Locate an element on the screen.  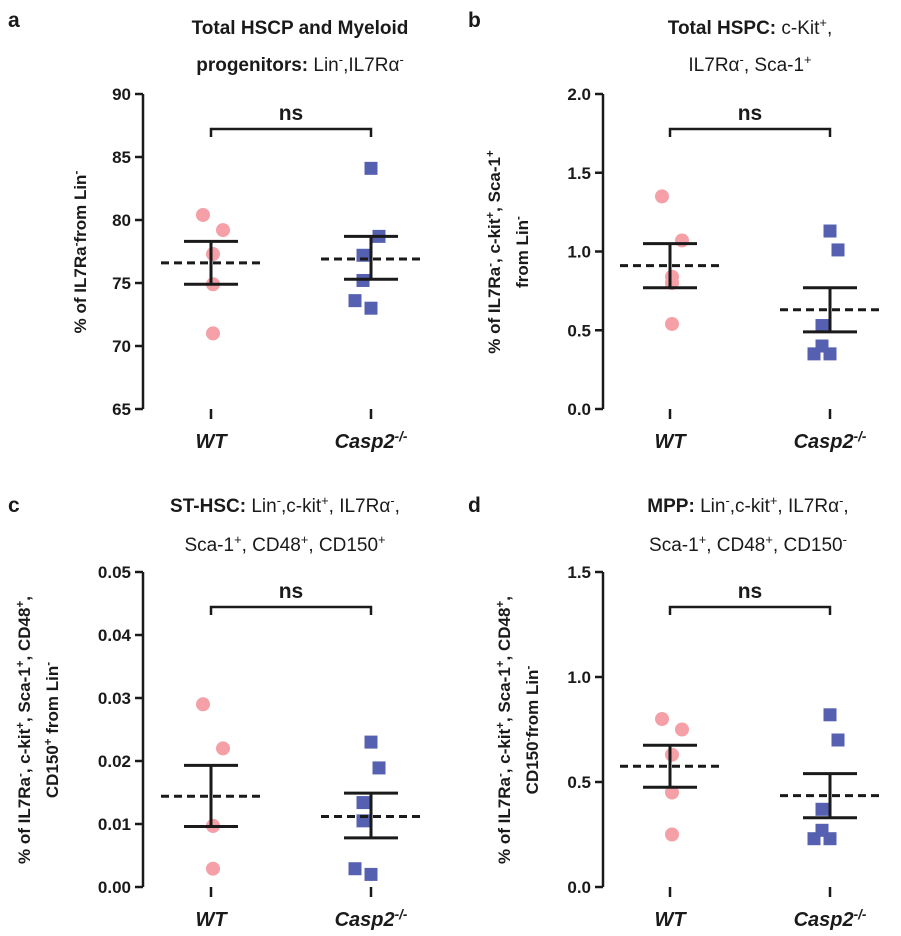
panel-title-line: ST-HSC: Lin-,c-kit+, IL7Rα-, is located at coordinates (285, 505).